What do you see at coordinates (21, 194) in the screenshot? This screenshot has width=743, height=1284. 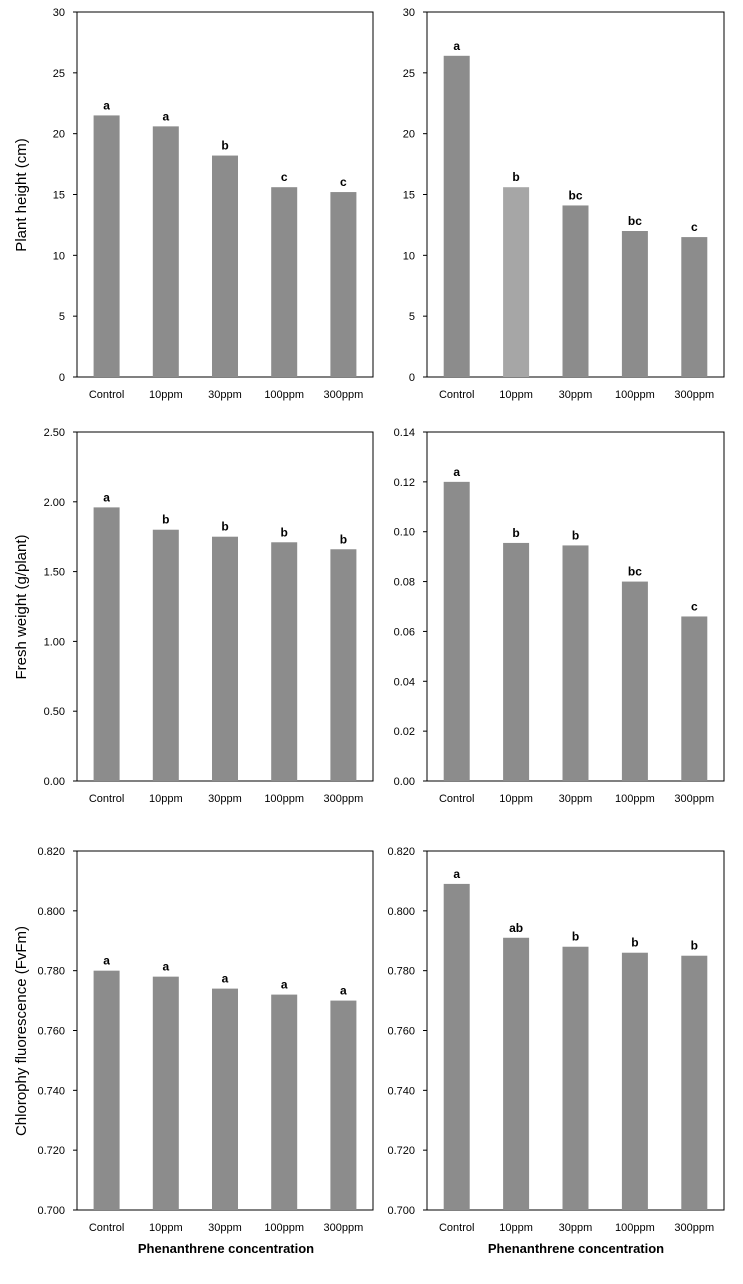 I see `row-1-ylabel: Plant height (cm)` at bounding box center [21, 194].